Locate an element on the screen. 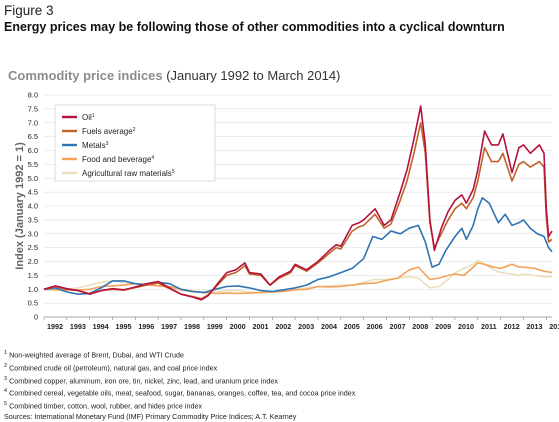 The width and height of the screenshot is (559, 422). x-tick-label: 2010 is located at coordinates (466, 326).